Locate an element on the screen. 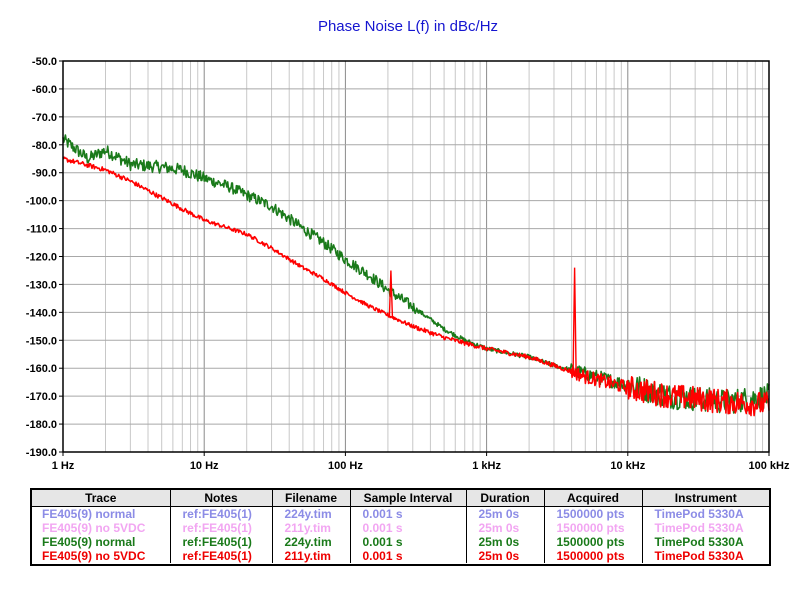 Image resolution: width=800 pixels, height=600 pixels. y-tick-label: -110.0 is located at coordinates (41, 230).